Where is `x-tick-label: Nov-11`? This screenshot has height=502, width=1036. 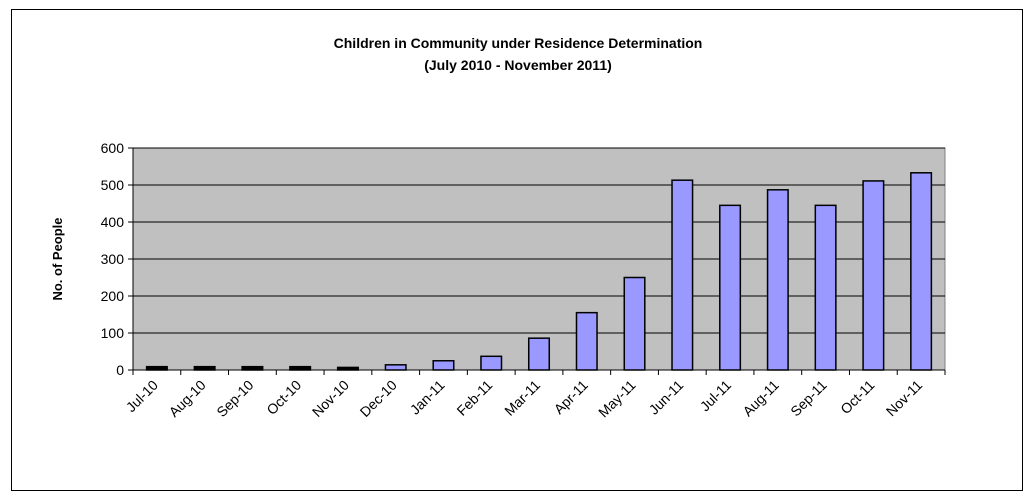 x-tick-label: Nov-11 is located at coordinates (904, 398).